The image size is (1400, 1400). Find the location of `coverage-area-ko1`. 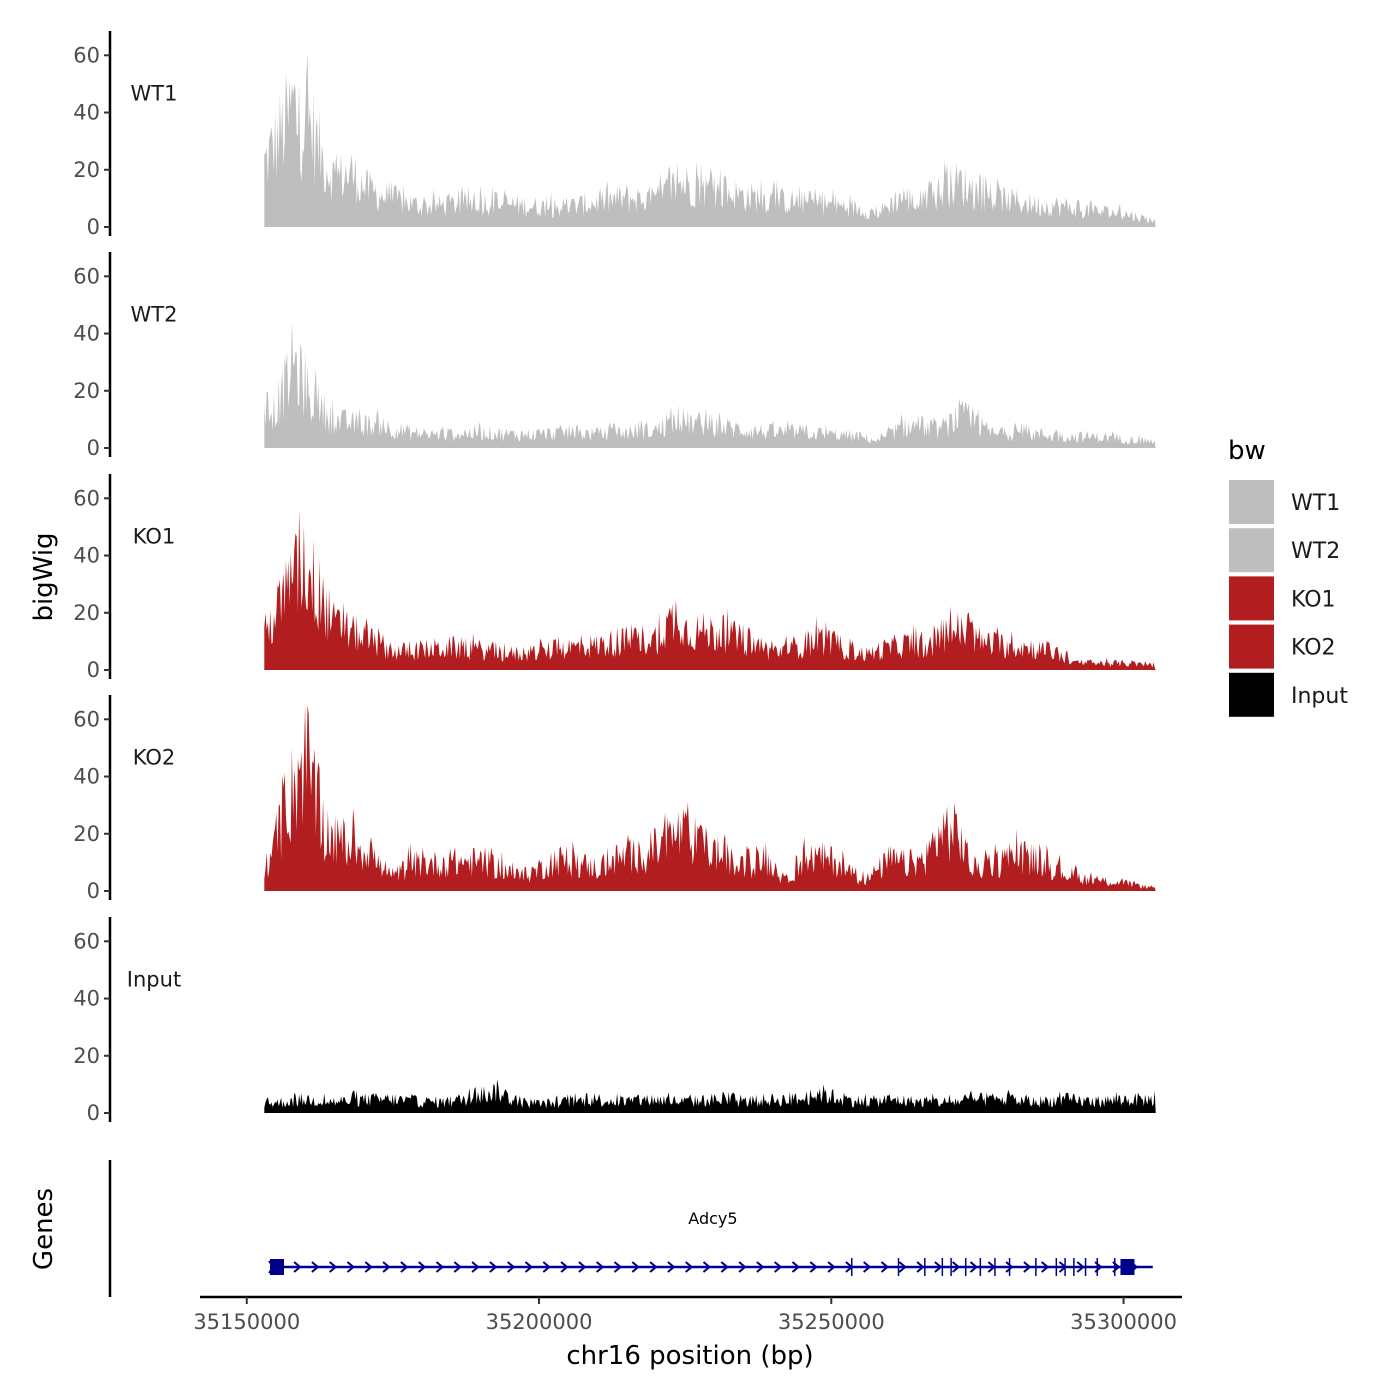

coverage-area-ko1 is located at coordinates (710, 589).